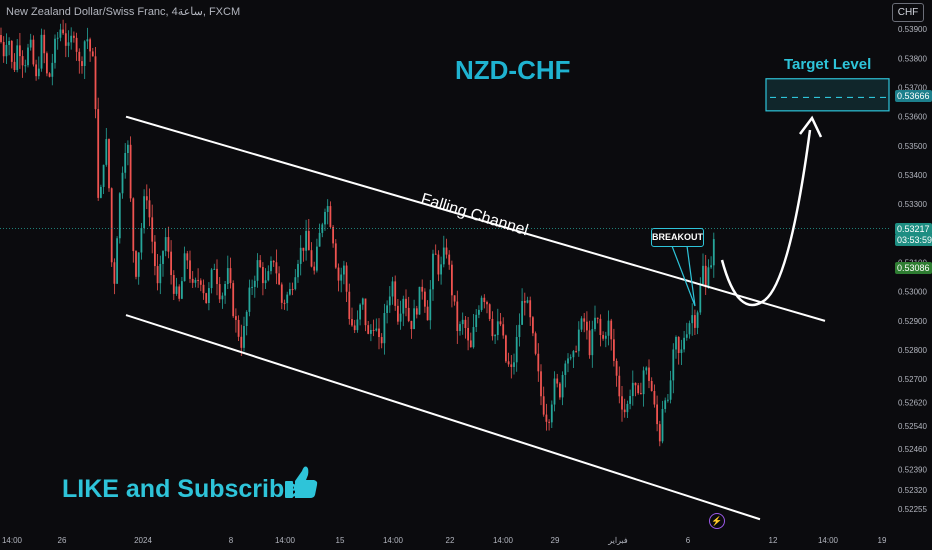 The image size is (932, 550). Describe the element at coordinates (683, 276) in the screenshot. I see `breakout-pointer` at that location.